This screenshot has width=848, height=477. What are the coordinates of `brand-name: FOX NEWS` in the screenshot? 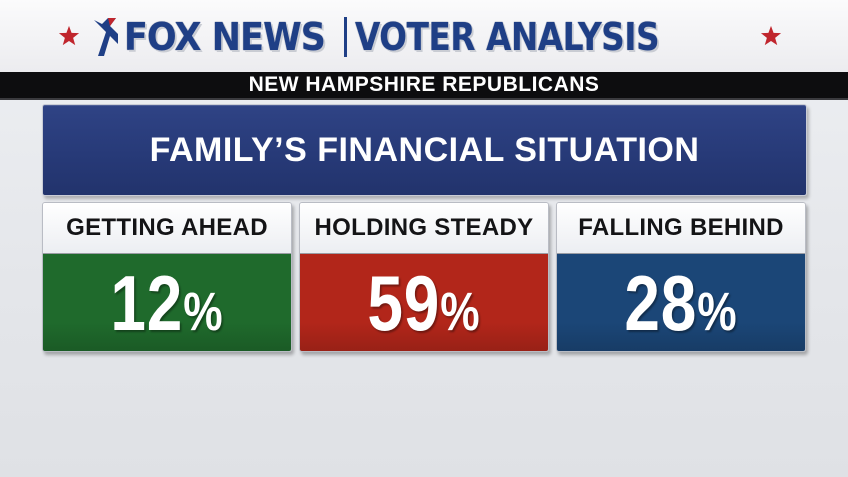 It's located at (225, 37).